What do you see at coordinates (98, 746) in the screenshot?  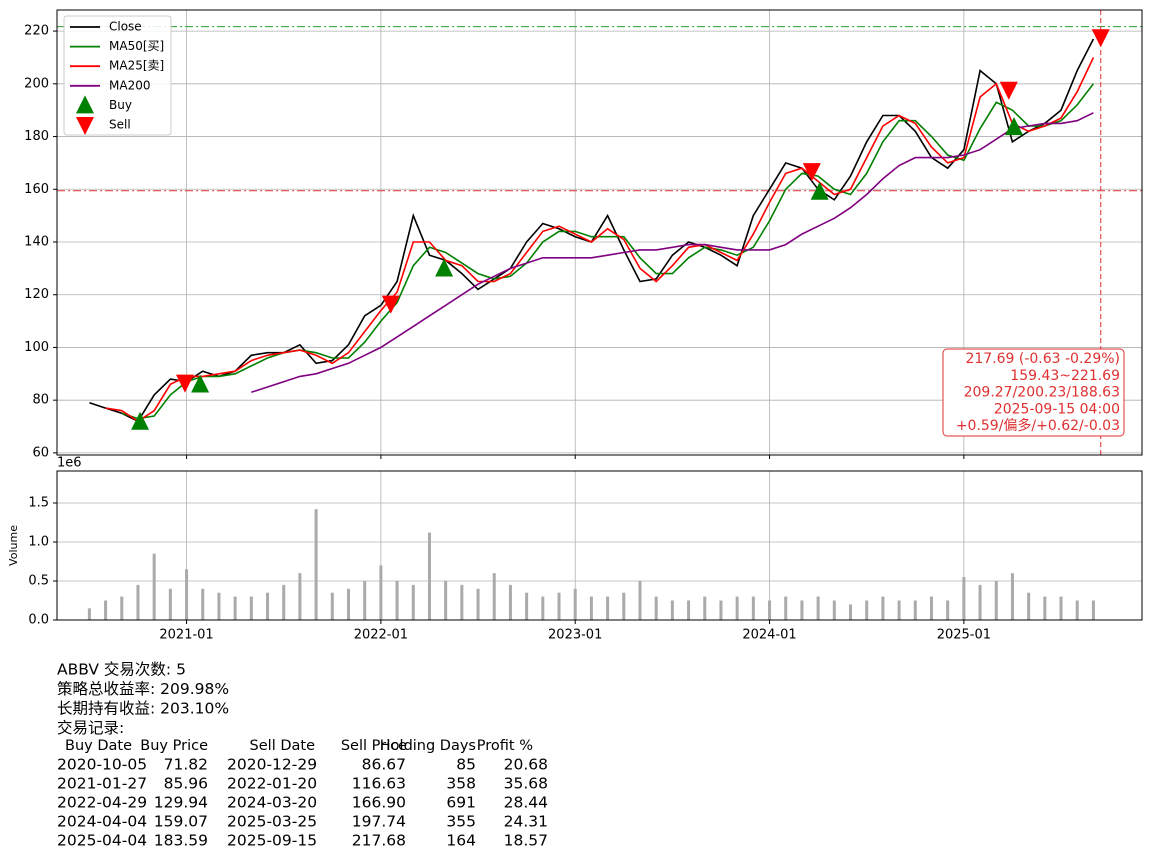 I see `table-header: Buy Date` at bounding box center [98, 746].